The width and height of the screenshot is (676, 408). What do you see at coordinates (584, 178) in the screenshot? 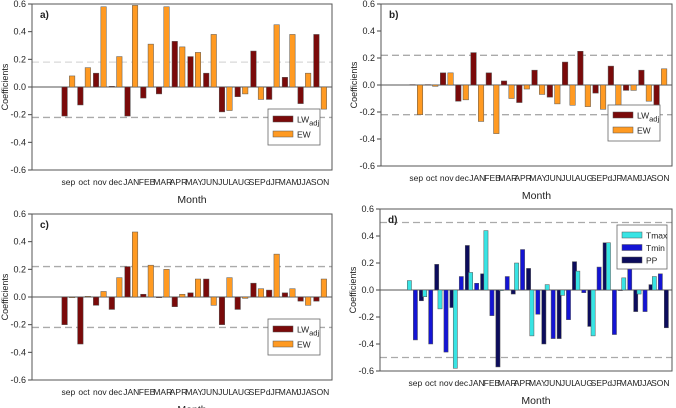
I see `x-tick-label: AUG` at bounding box center [584, 178].